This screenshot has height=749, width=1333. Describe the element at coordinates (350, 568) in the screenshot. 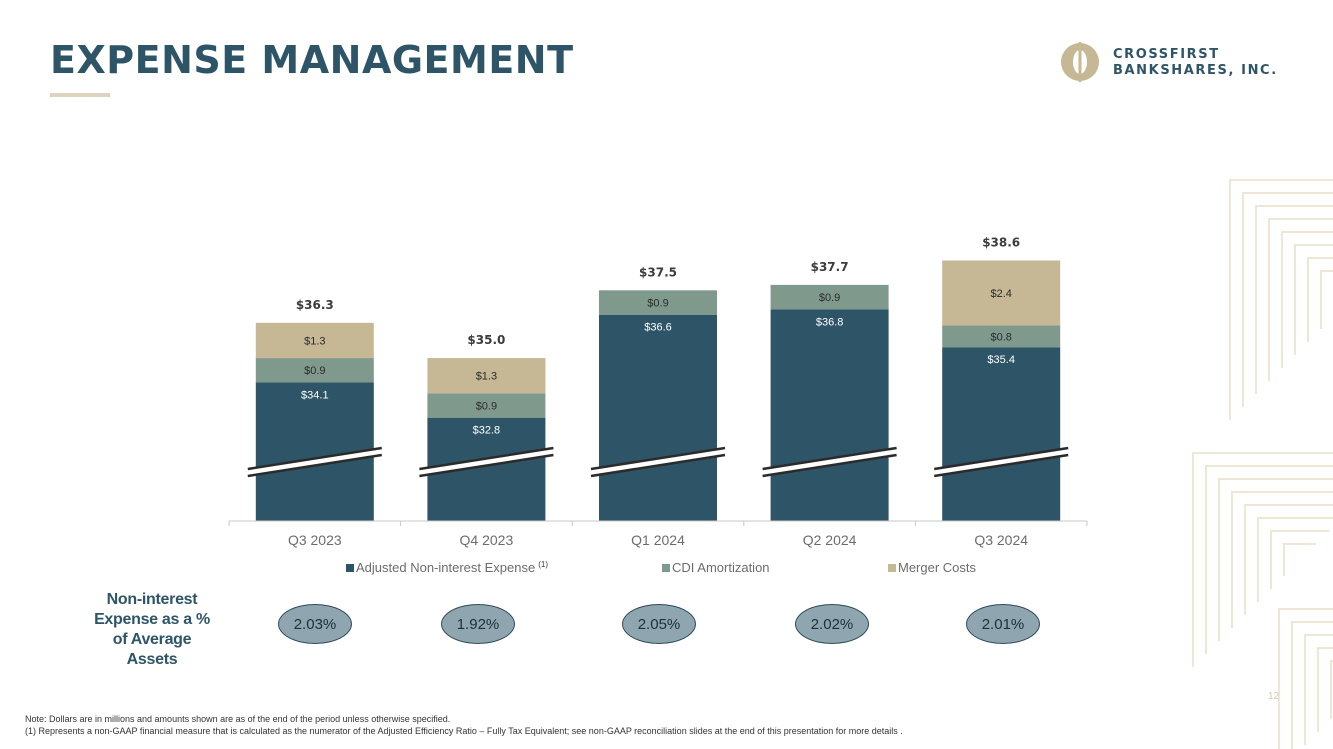

I see `legend-swatch-adjusted-expense` at that location.